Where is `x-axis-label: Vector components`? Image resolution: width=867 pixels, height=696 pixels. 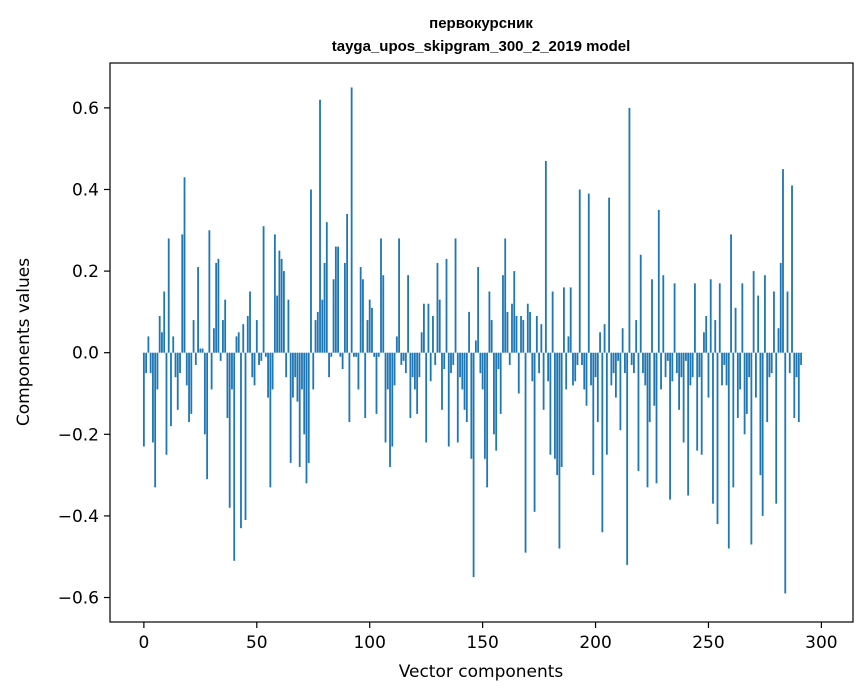
x-axis-label: Vector components is located at coordinates (481, 672).